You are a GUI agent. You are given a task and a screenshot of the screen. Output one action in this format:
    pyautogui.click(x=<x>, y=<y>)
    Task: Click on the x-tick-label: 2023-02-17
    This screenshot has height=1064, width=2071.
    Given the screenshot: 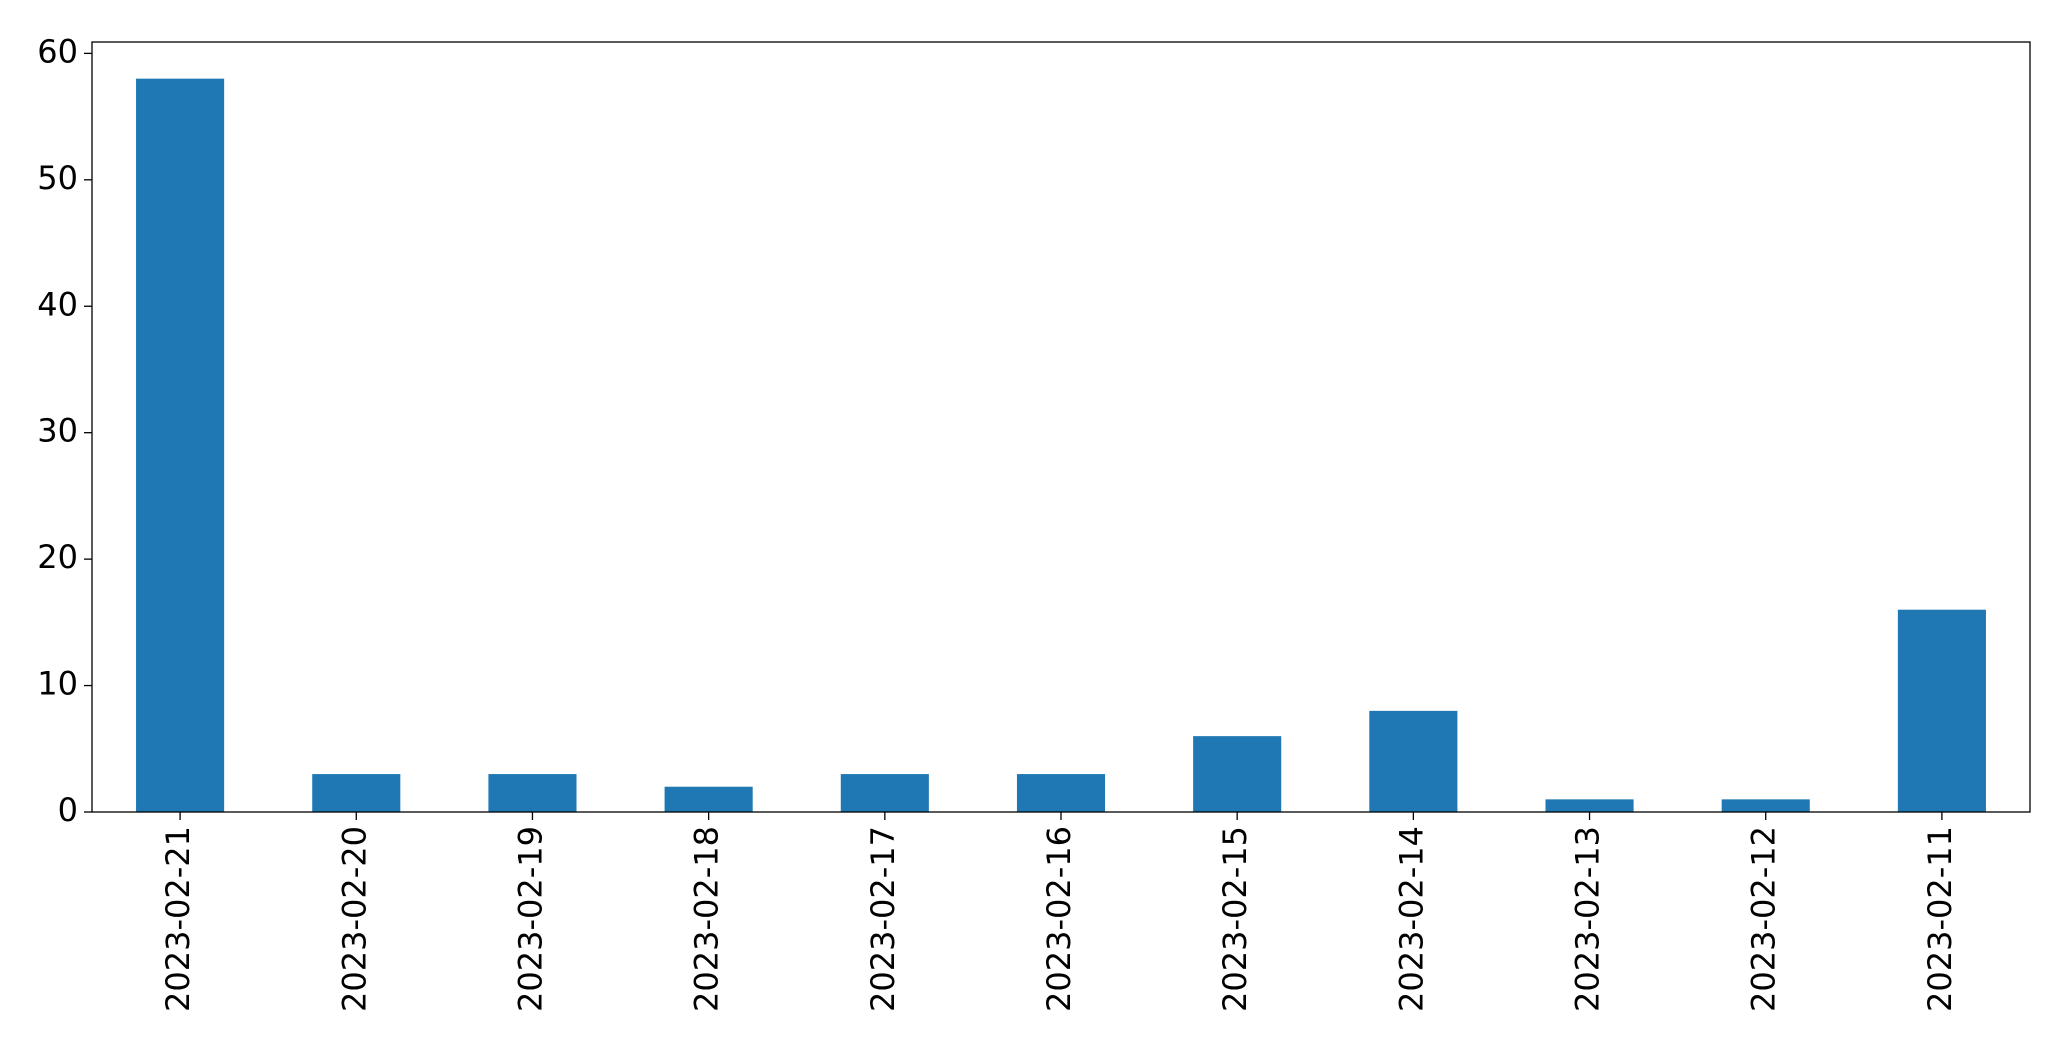 What is the action you would take?
    pyautogui.click(x=883, y=919)
    